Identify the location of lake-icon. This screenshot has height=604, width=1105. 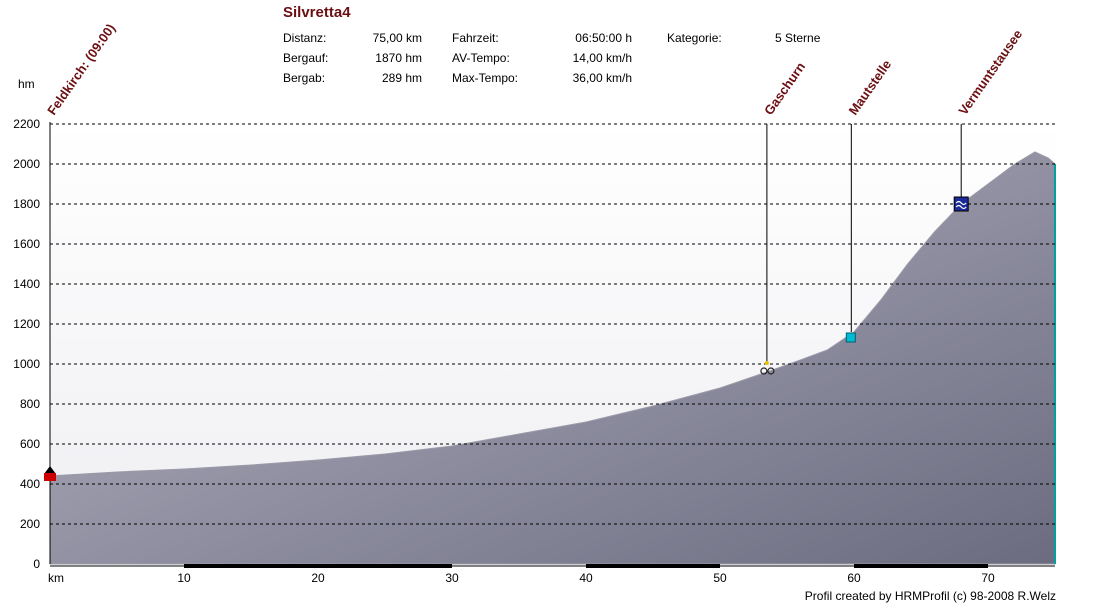
(961, 204).